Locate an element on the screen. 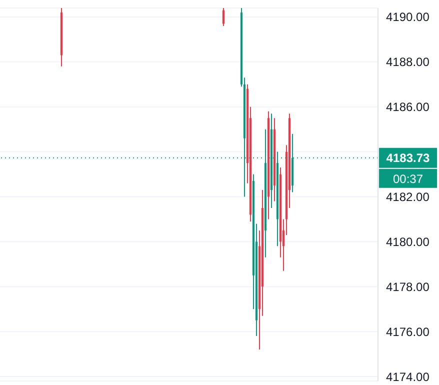  ref-line-label: 4183.73 is located at coordinates (408, 157).